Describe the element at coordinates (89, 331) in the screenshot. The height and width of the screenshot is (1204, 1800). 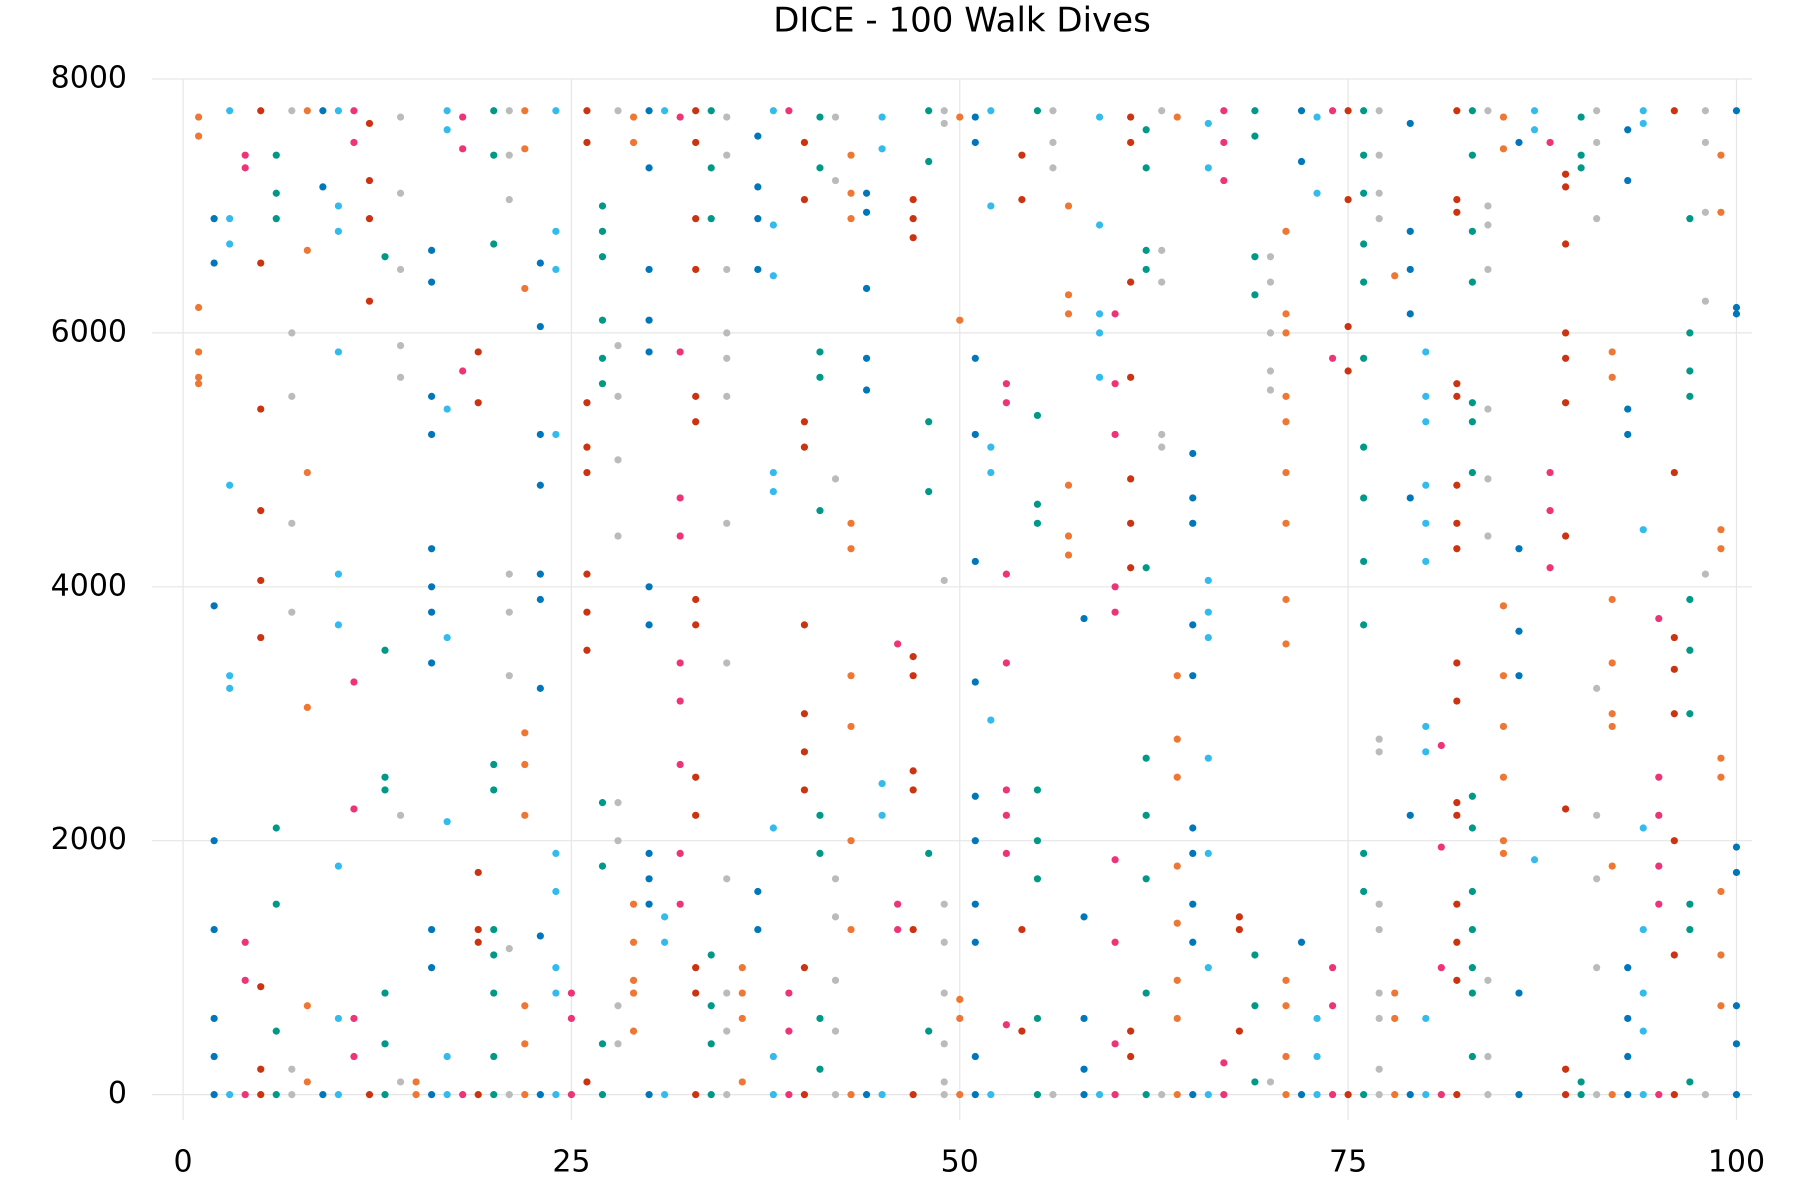
I see `y-tick-label: 6000` at that location.